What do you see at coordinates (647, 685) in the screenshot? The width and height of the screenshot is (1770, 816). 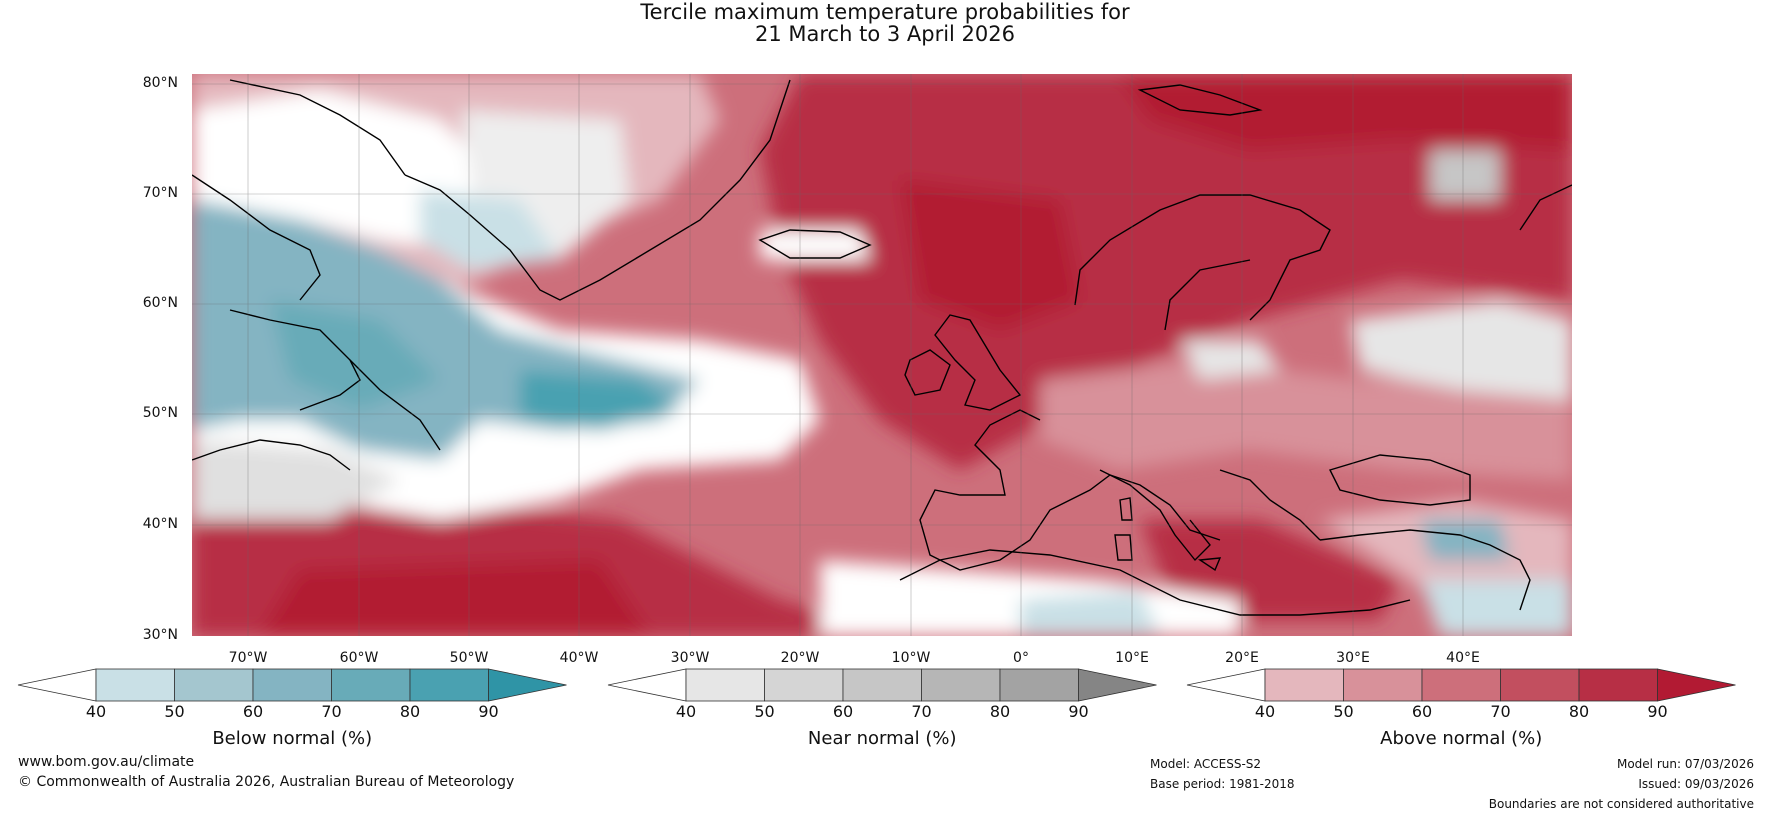 I see `near-normal-colorbar-low-arrow` at bounding box center [647, 685].